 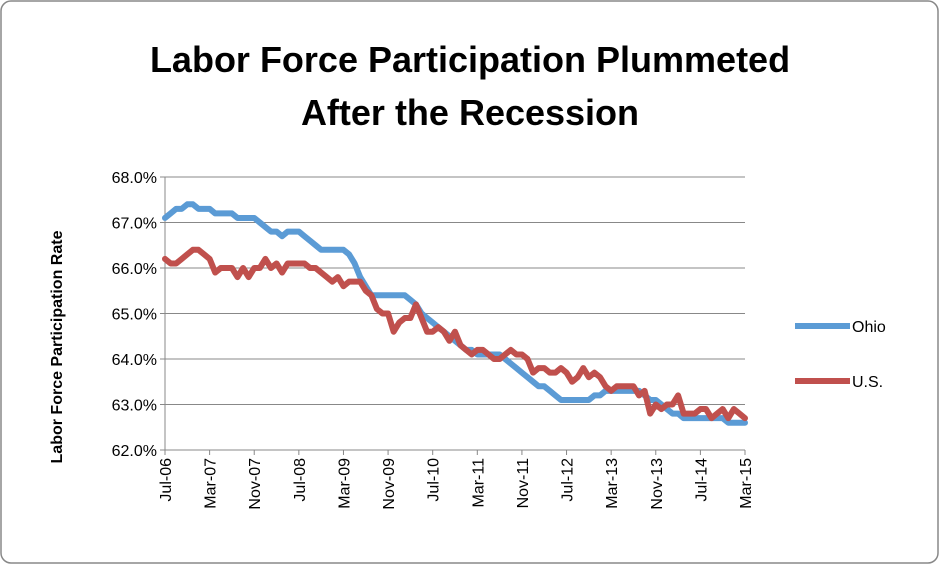 What do you see at coordinates (470, 112) in the screenshot?
I see `chart-title: After the Recession` at bounding box center [470, 112].